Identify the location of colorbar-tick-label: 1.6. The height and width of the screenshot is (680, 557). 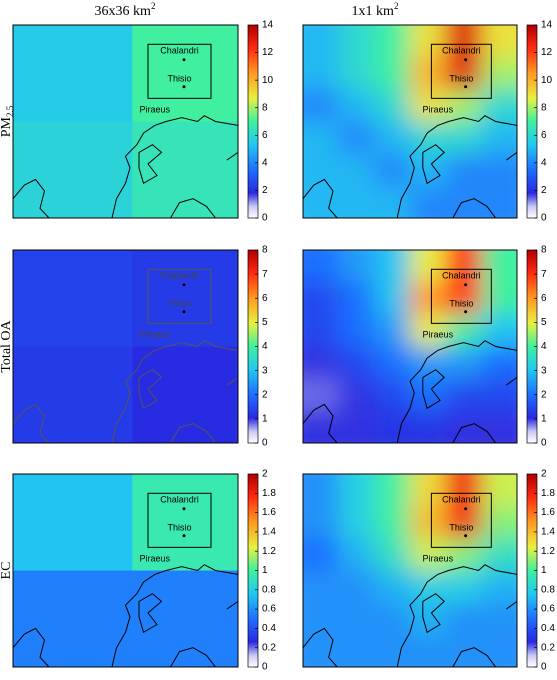
(269, 512).